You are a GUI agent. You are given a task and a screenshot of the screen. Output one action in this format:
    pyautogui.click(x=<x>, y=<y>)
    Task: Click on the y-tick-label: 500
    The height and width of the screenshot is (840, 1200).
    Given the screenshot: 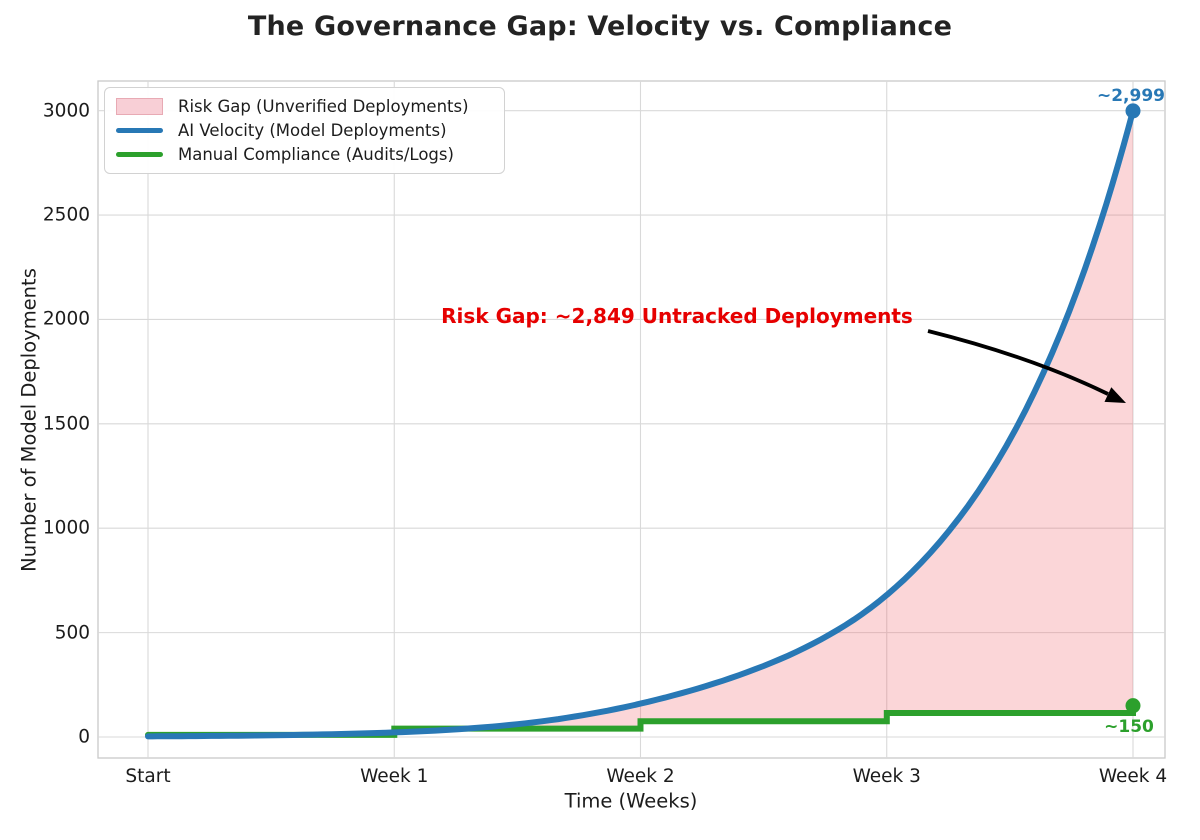 What is the action you would take?
    pyautogui.click(x=72, y=633)
    